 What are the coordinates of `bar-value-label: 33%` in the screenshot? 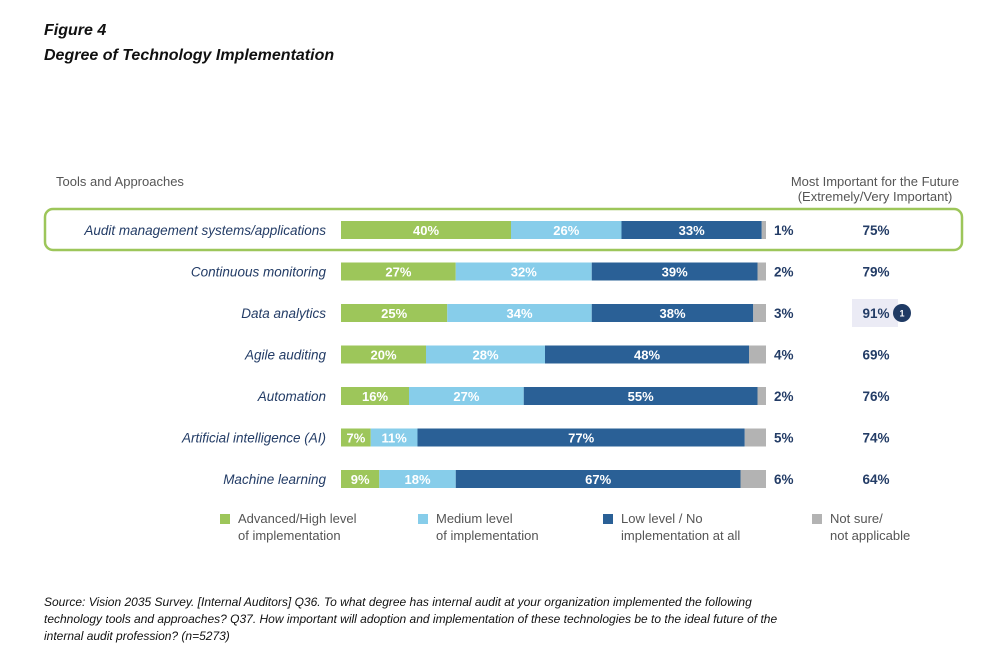 It's located at (692, 230).